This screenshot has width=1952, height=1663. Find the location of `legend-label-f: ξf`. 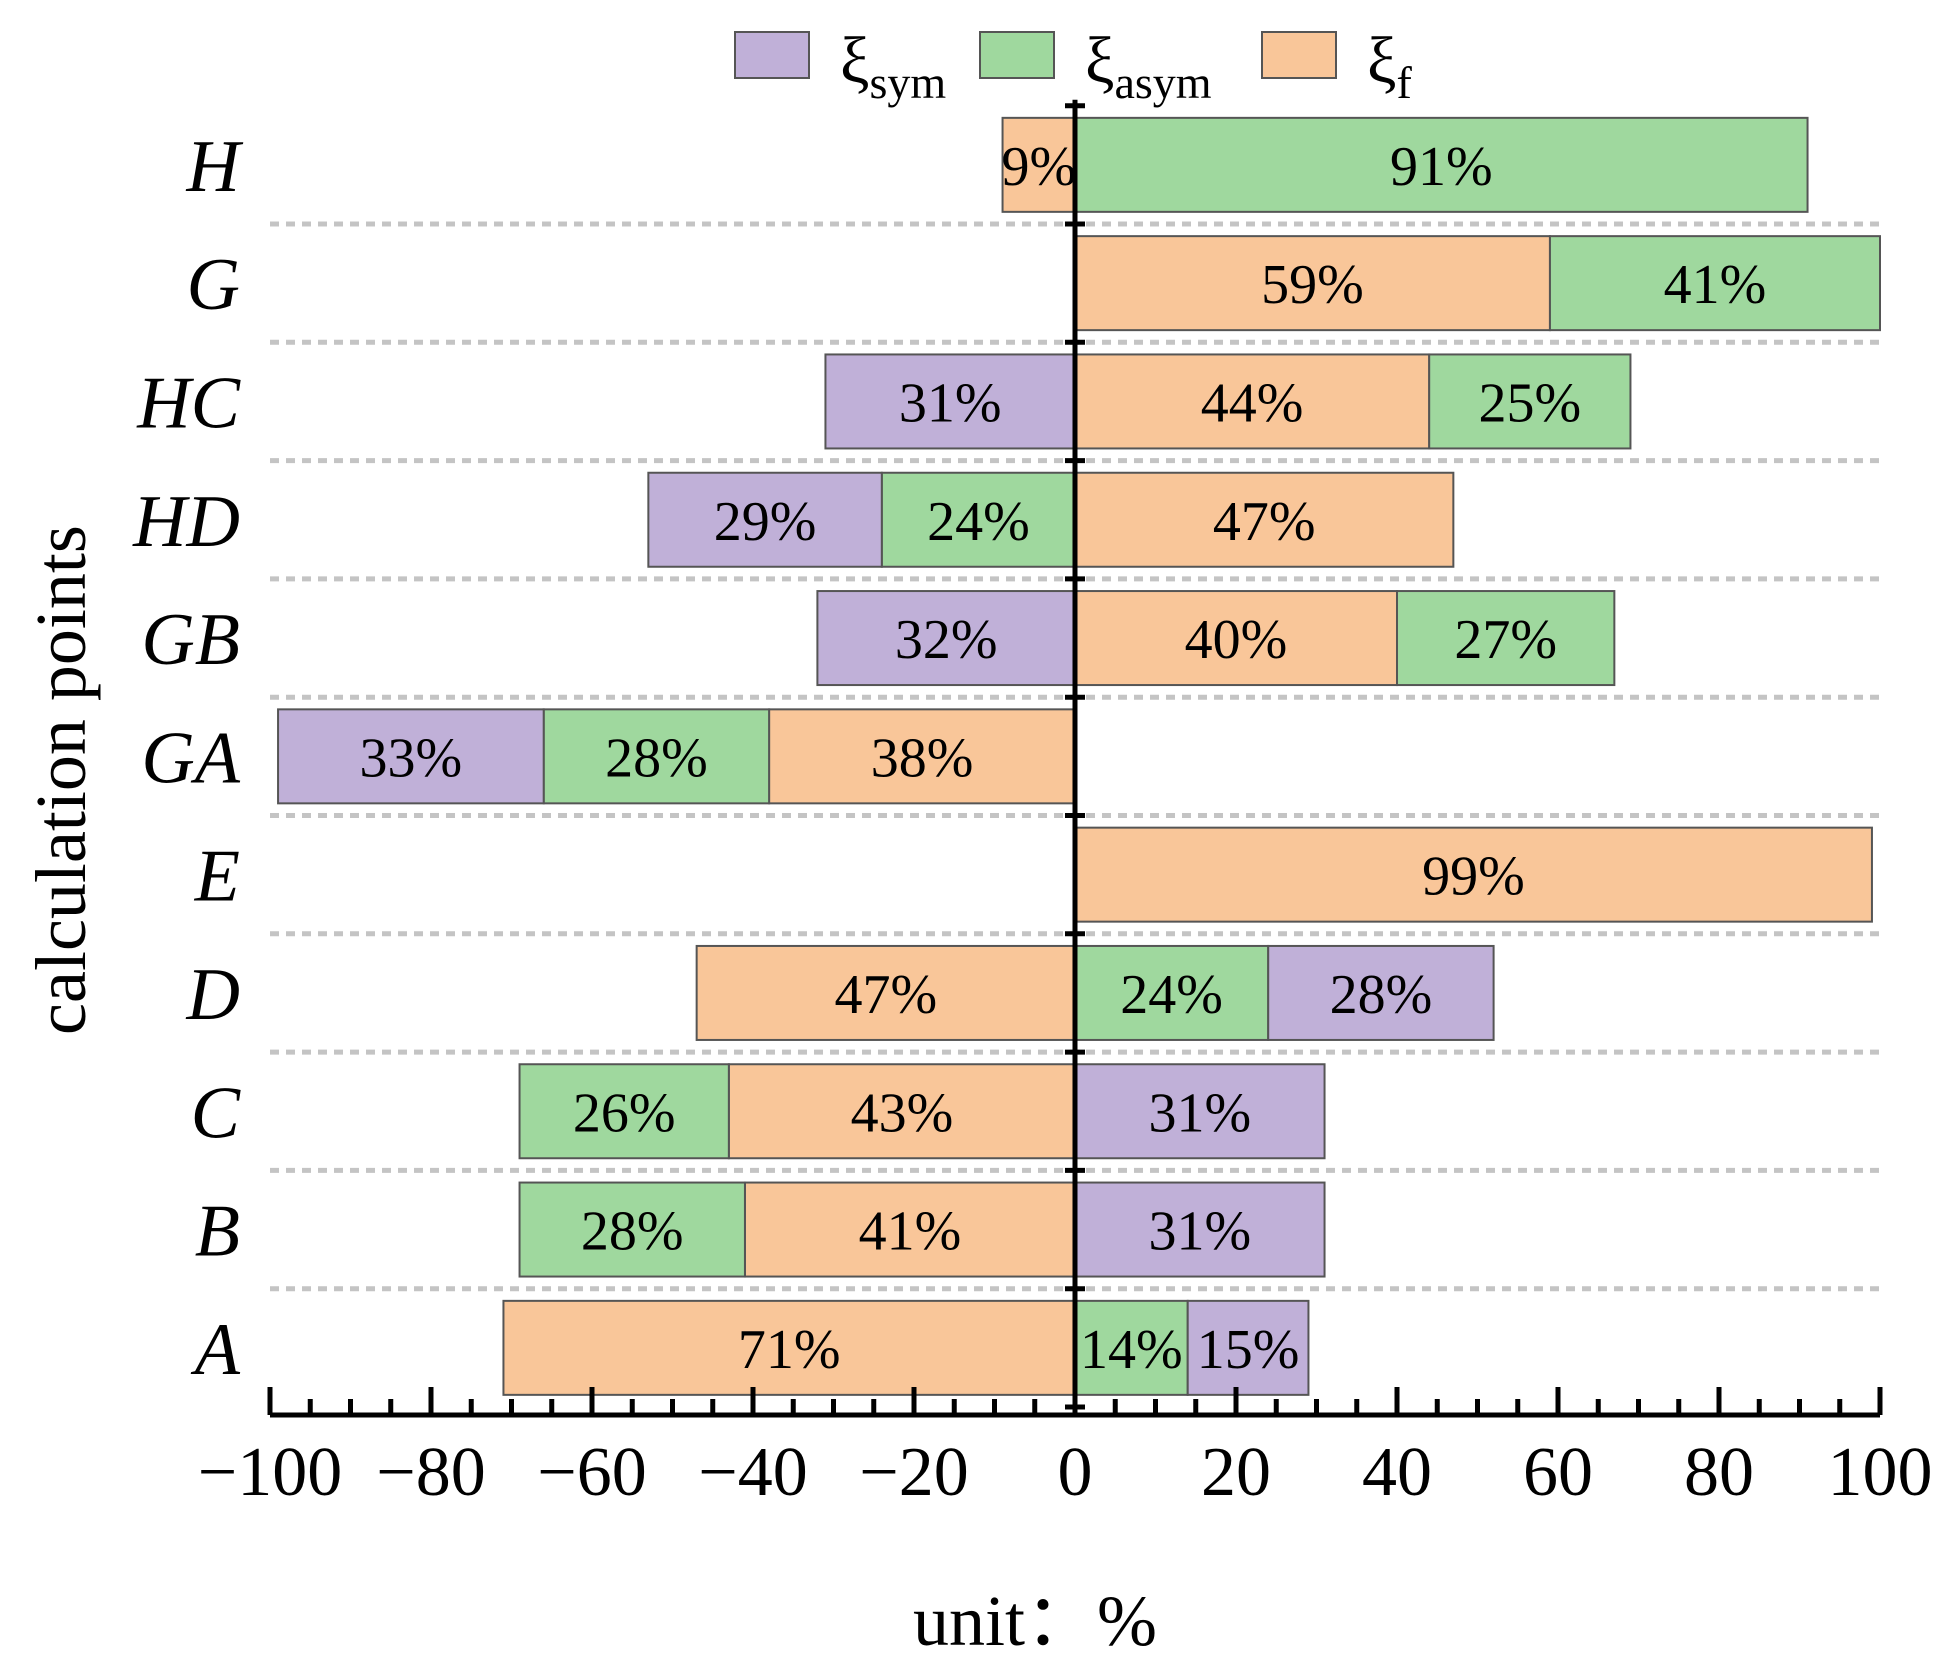

legend-label-f: ξf is located at coordinates (1389, 66).